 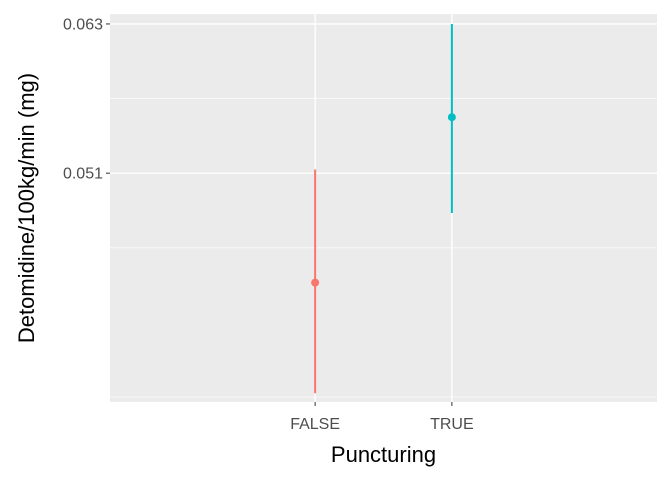 What do you see at coordinates (451, 117) in the screenshot?
I see `mean-point-true` at bounding box center [451, 117].